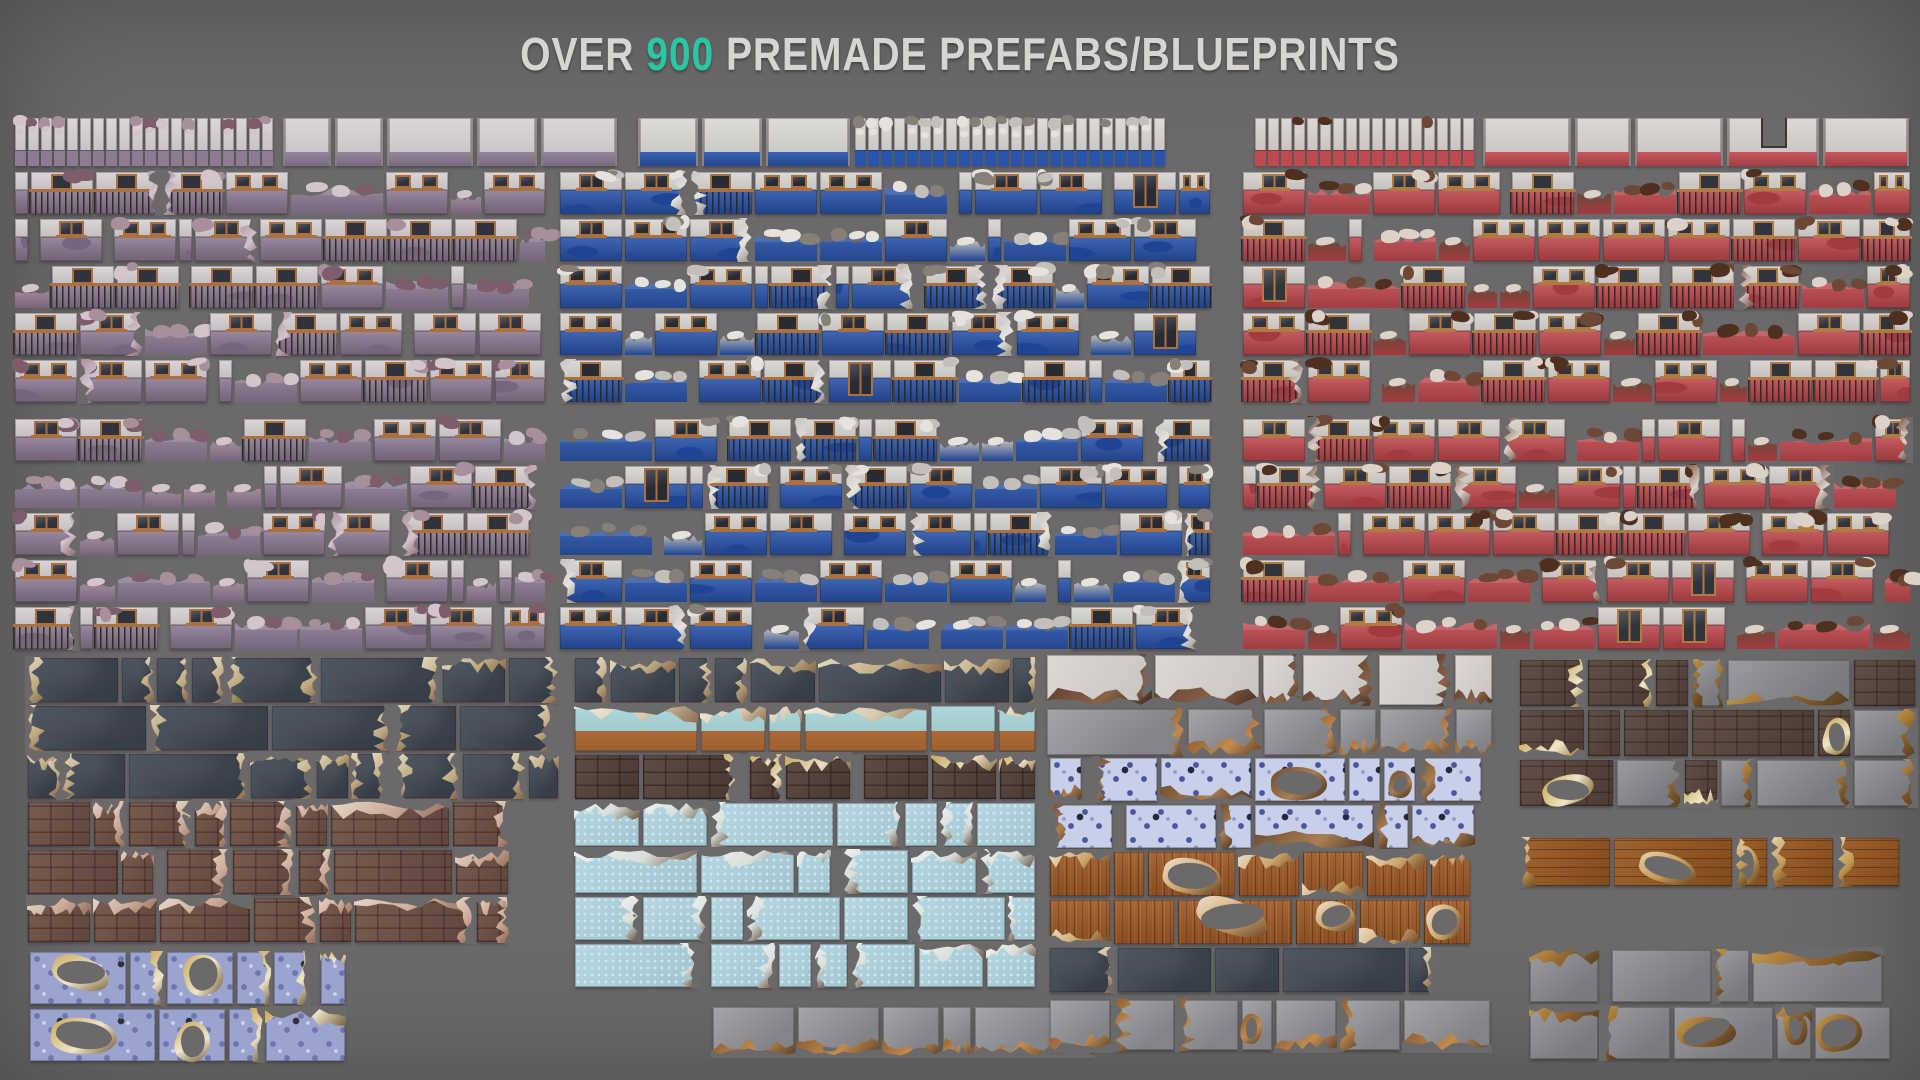 This screenshot has width=1920, height=1080. Describe the element at coordinates (1006, 824) in the screenshot. I see `hex-tile-floor-mid-tile` at that location.